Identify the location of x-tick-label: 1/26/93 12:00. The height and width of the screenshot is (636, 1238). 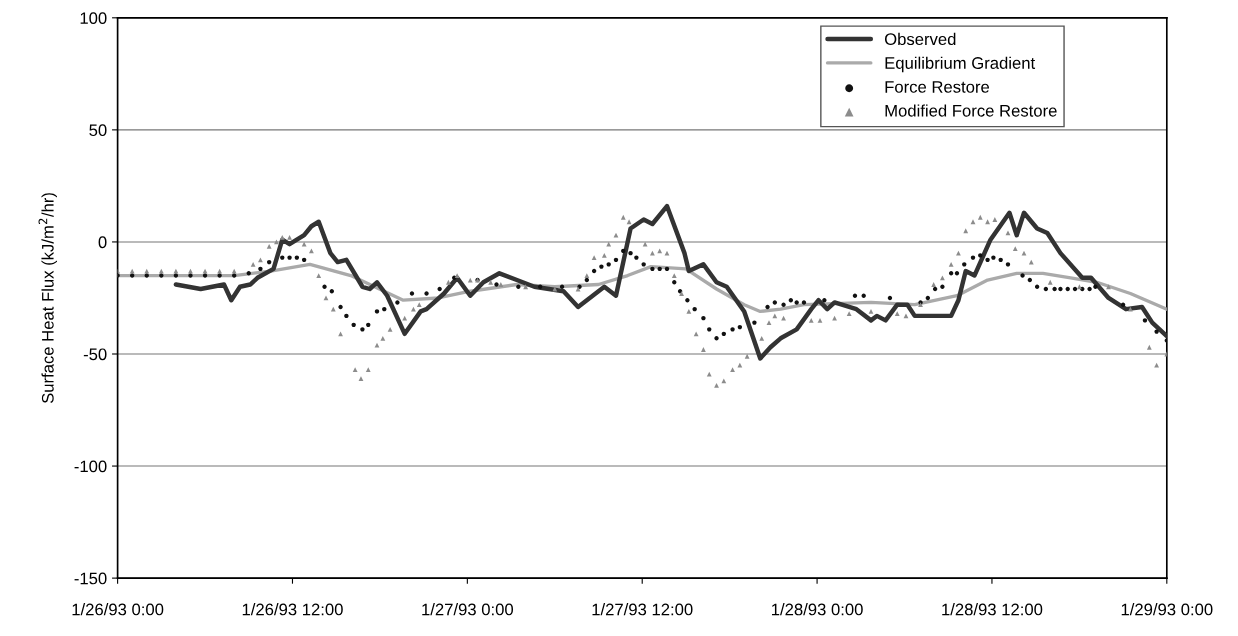
(292, 609).